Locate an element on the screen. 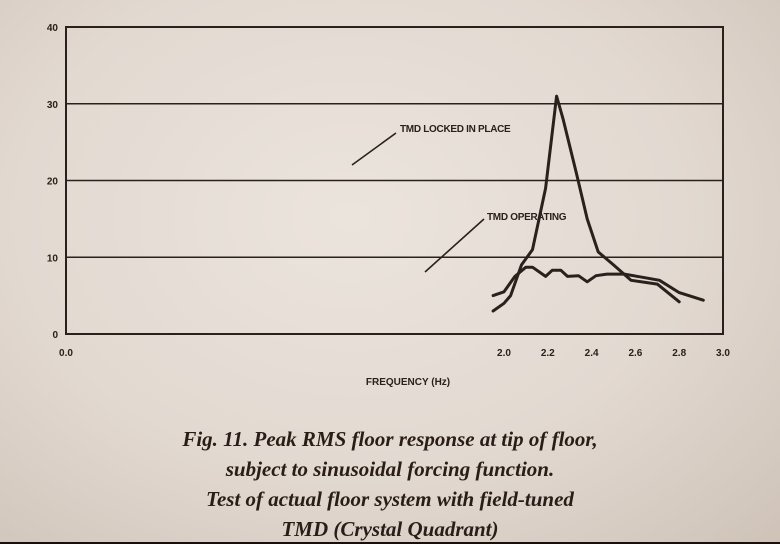  y-tick-label: 40 is located at coordinates (53, 28).